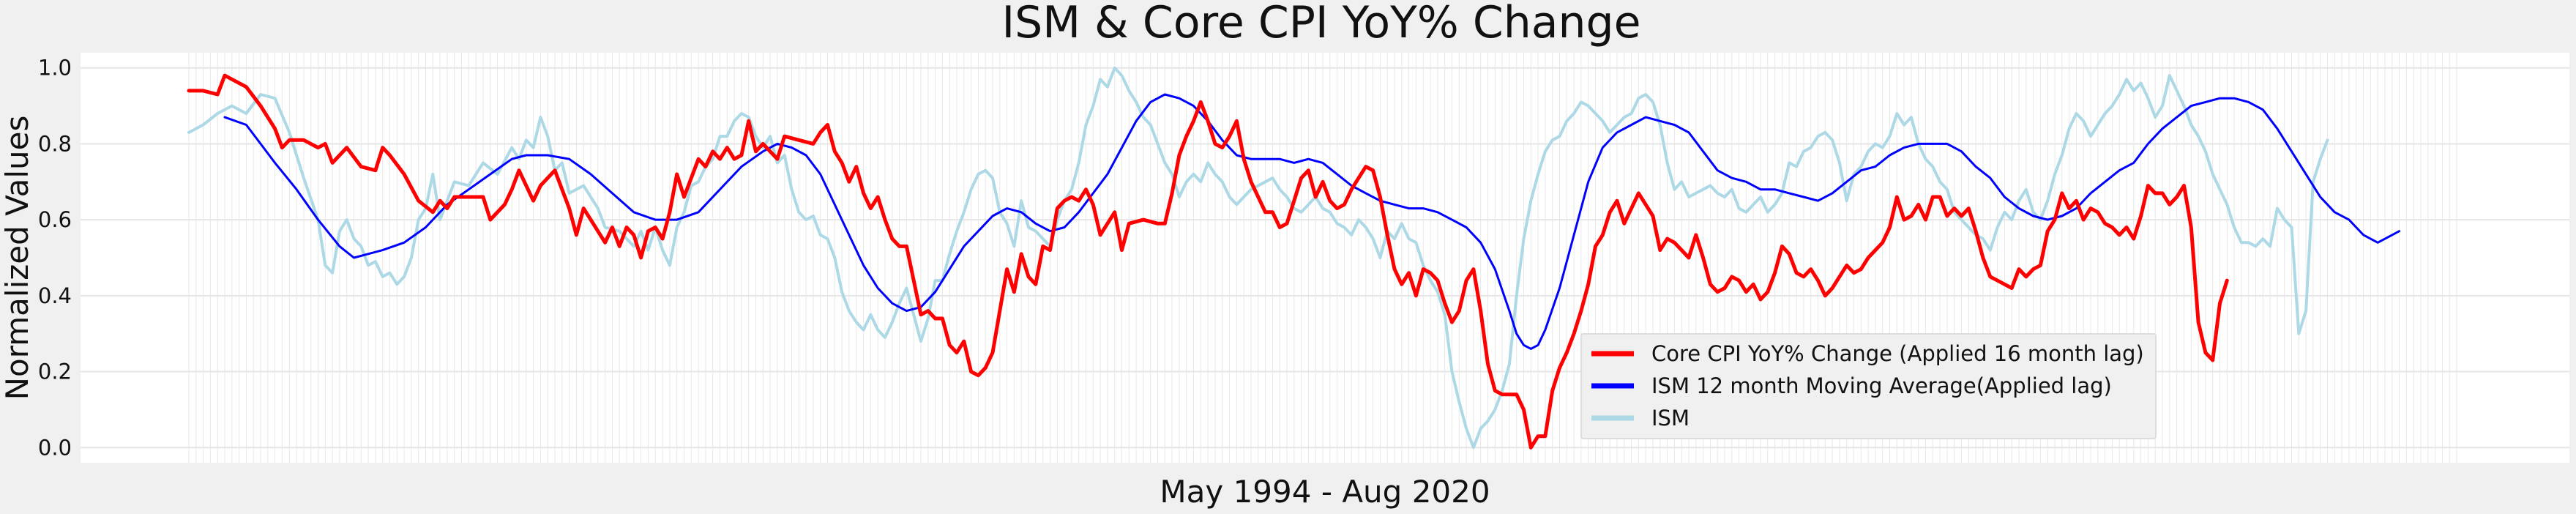 The image size is (2576, 514). I want to click on y-axis-ticks: 0.0 0.2 0.4 0.6 0.8 1.0, so click(55, 258).